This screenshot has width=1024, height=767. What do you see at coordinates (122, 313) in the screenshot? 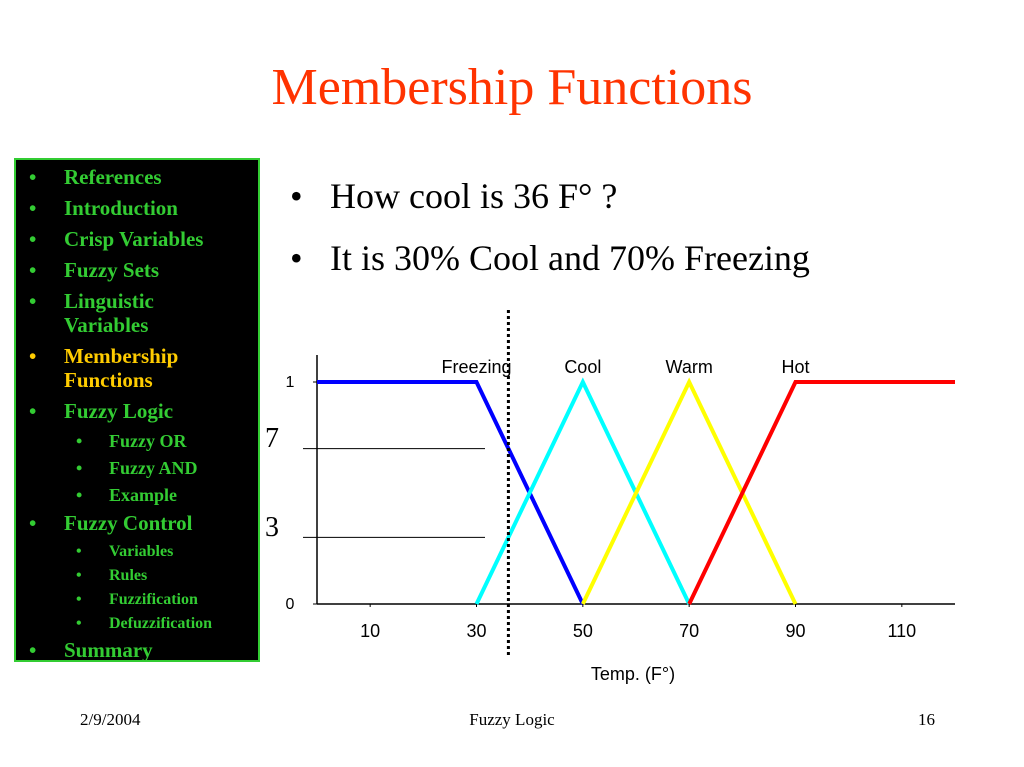
I see `nav-item: Linguistic Variables` at bounding box center [122, 313].